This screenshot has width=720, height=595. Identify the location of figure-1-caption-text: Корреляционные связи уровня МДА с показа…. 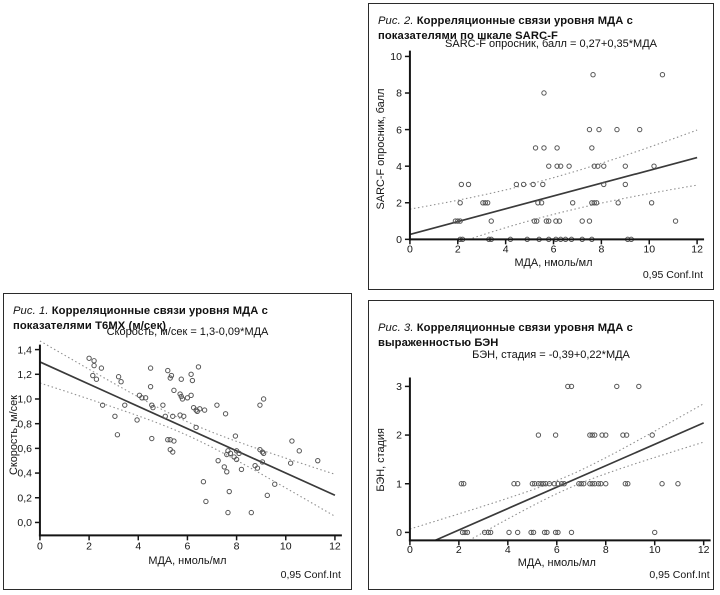
(140, 318).